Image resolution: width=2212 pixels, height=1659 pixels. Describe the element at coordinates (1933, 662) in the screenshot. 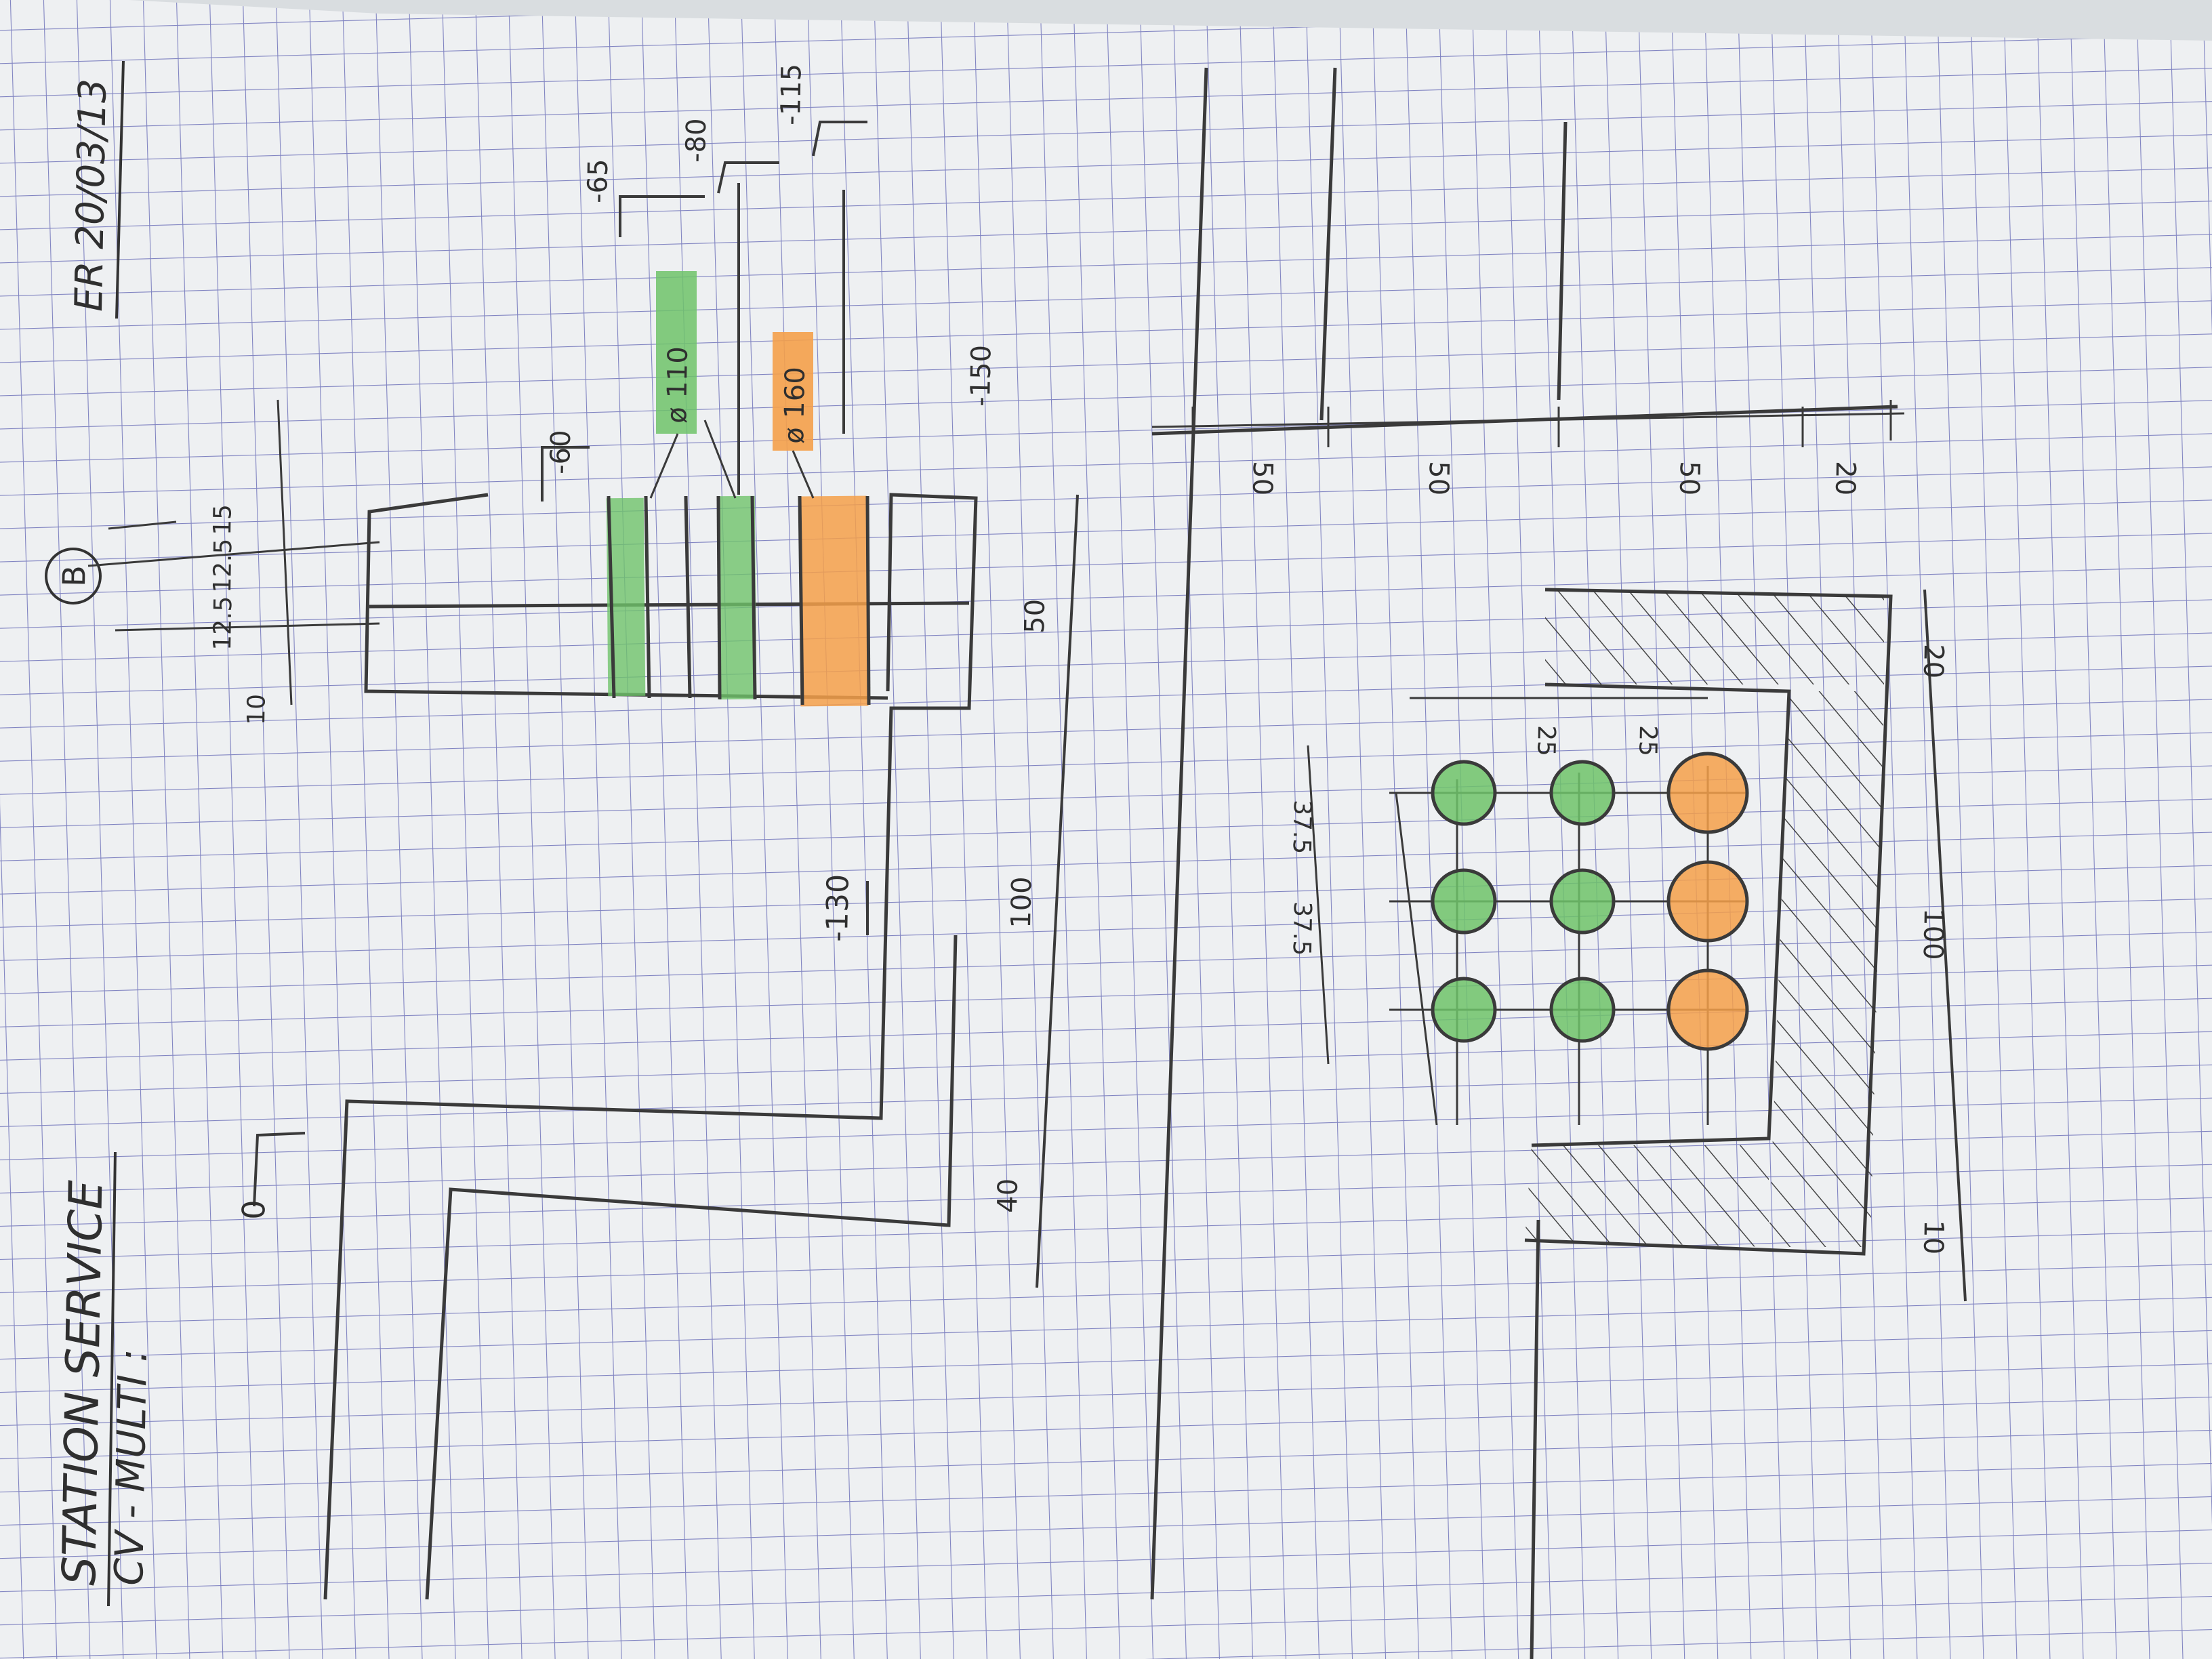

I see `plan-bottom-dim-3: 20` at that location.